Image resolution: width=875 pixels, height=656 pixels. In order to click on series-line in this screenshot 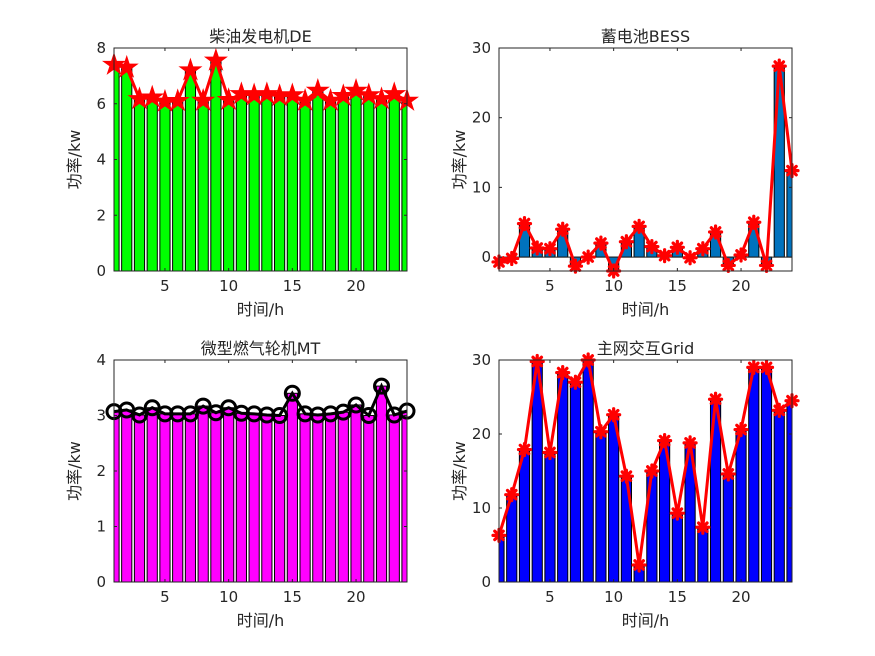, I will do `click(645, 460)`.